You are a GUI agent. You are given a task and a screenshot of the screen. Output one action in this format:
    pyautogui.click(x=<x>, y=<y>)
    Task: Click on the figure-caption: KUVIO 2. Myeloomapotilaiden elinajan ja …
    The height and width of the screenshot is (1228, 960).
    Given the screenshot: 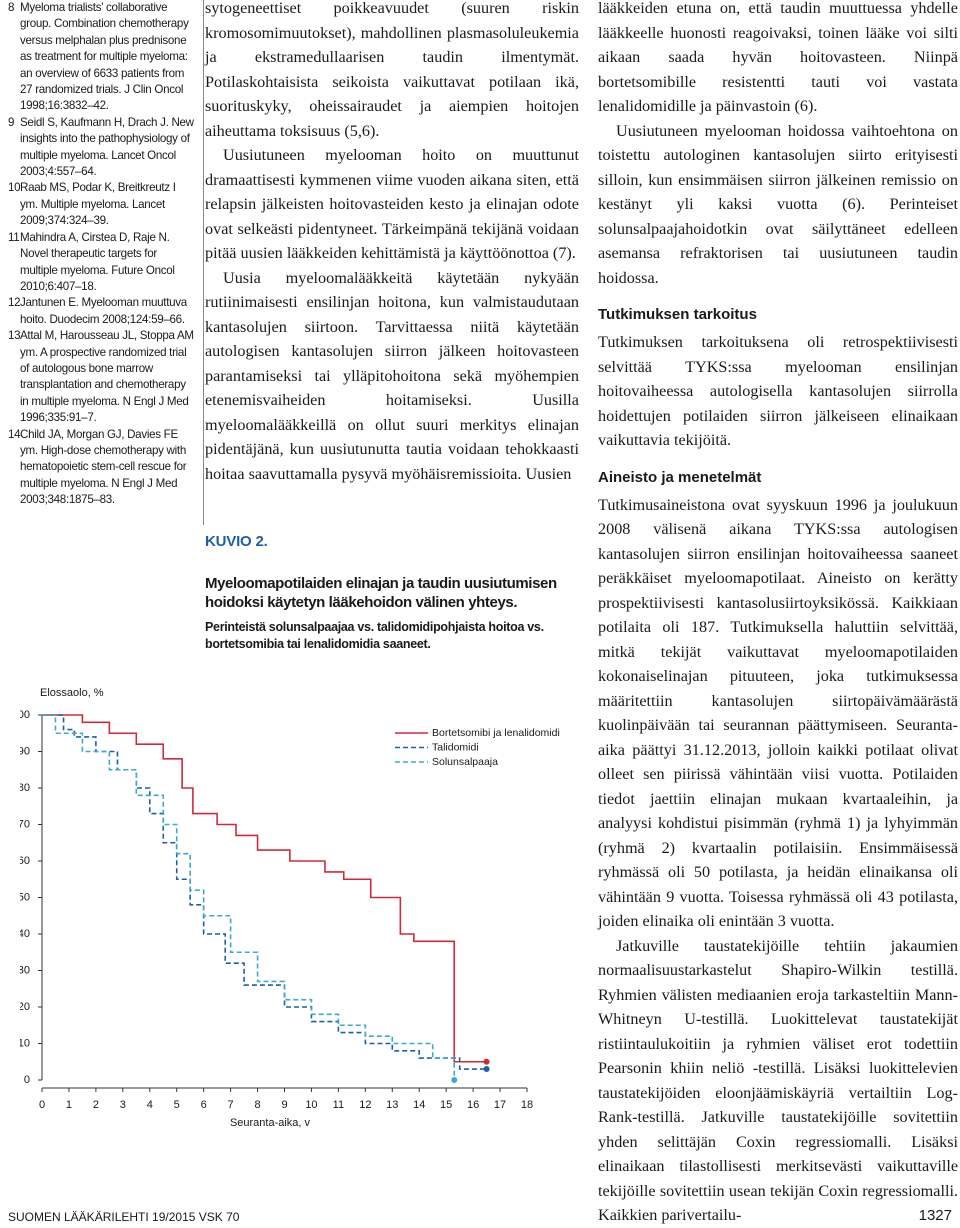 What is the action you would take?
    pyautogui.click(x=392, y=593)
    